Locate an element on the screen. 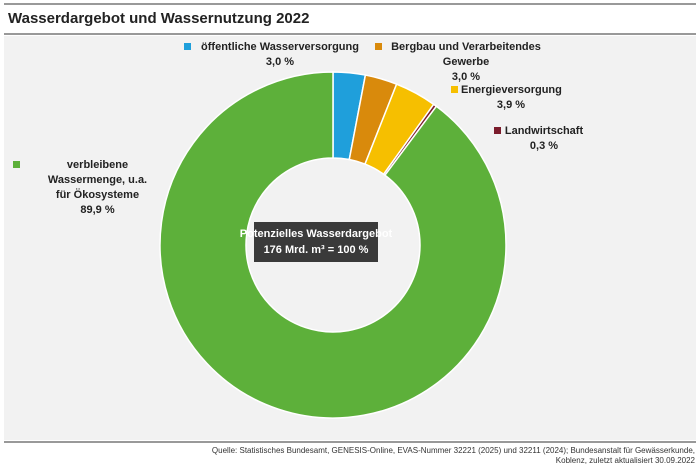  category-label: Energieversorgung is located at coordinates (511, 90).